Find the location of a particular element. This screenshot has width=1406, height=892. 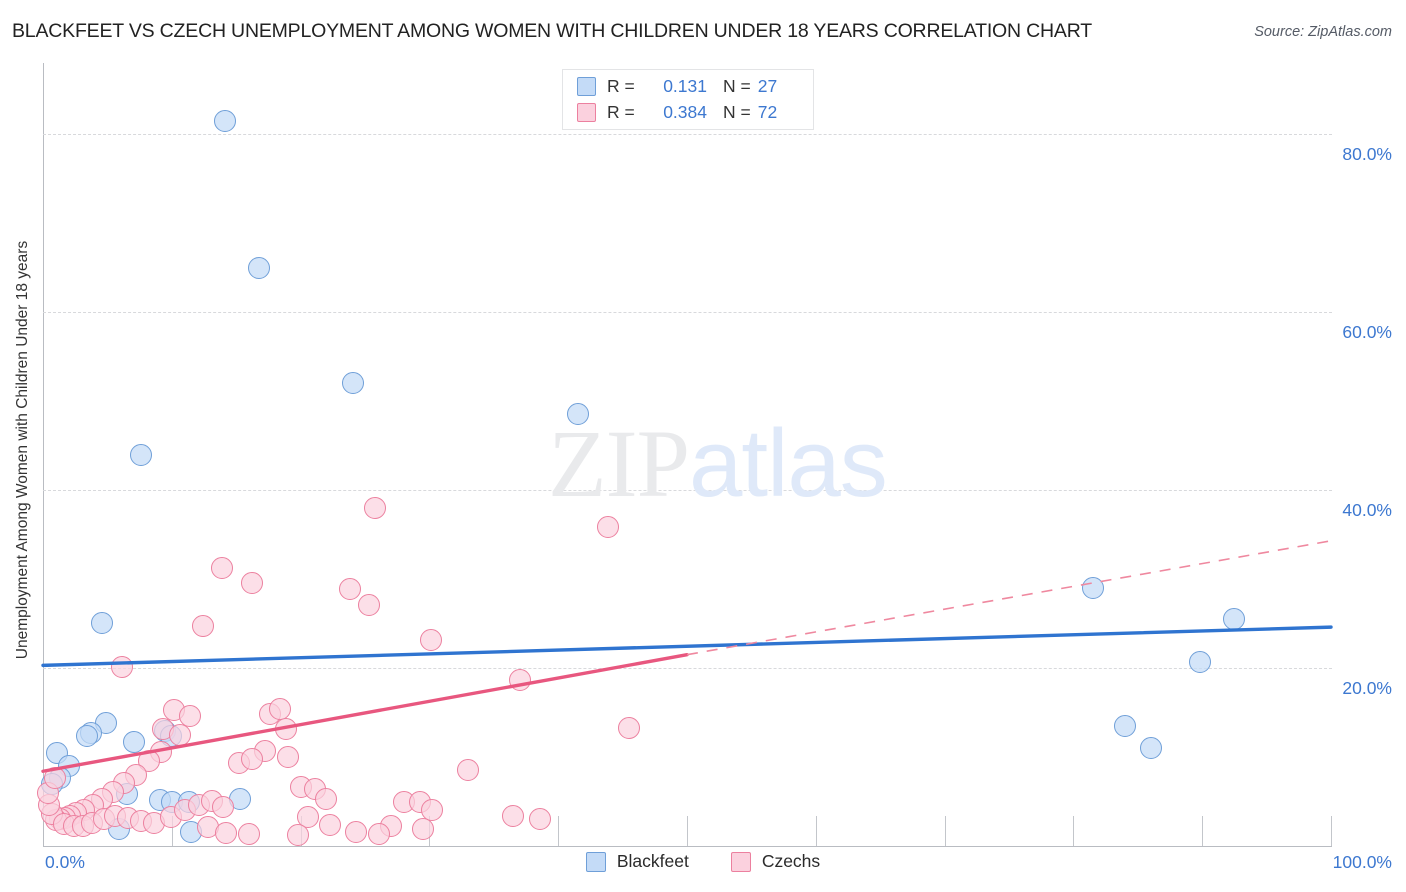

correlation-row-blackfeet: R = 0.131 N = 27 is located at coordinates (690, 87).